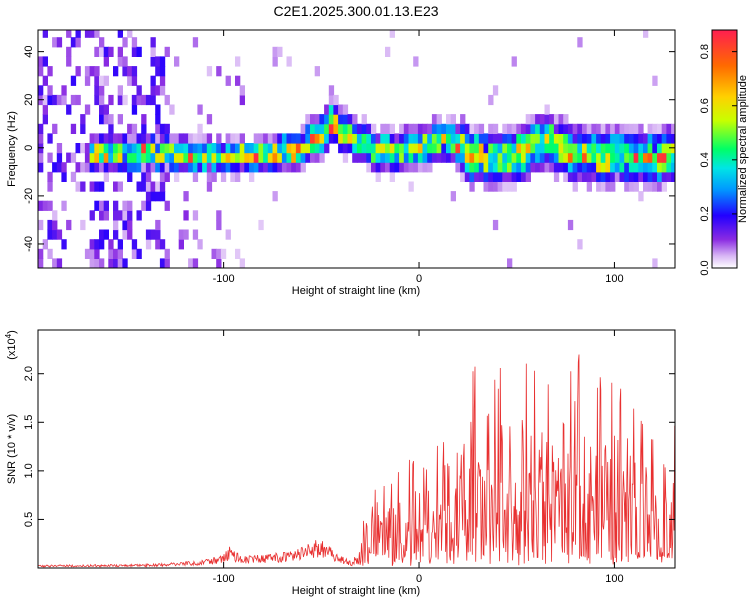  I want to click on spectrogram-x-tick-label: 100, so click(614, 279).